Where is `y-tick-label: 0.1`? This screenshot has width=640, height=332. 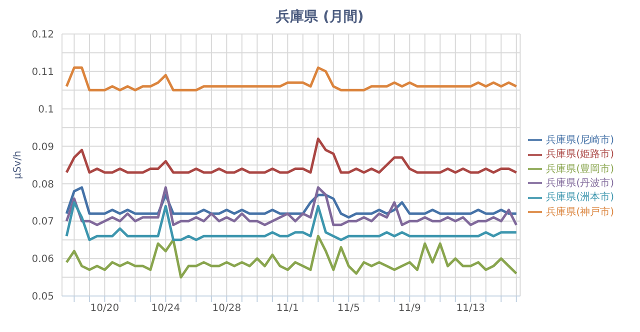 y-tick-label: 0.1 is located at coordinates (46, 110).